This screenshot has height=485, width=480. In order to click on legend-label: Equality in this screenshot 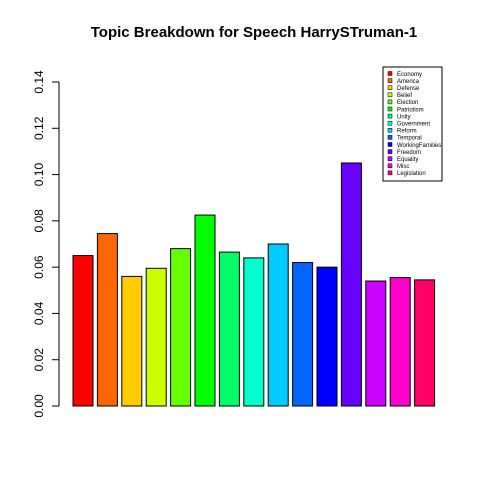, I will do `click(407, 160)`.